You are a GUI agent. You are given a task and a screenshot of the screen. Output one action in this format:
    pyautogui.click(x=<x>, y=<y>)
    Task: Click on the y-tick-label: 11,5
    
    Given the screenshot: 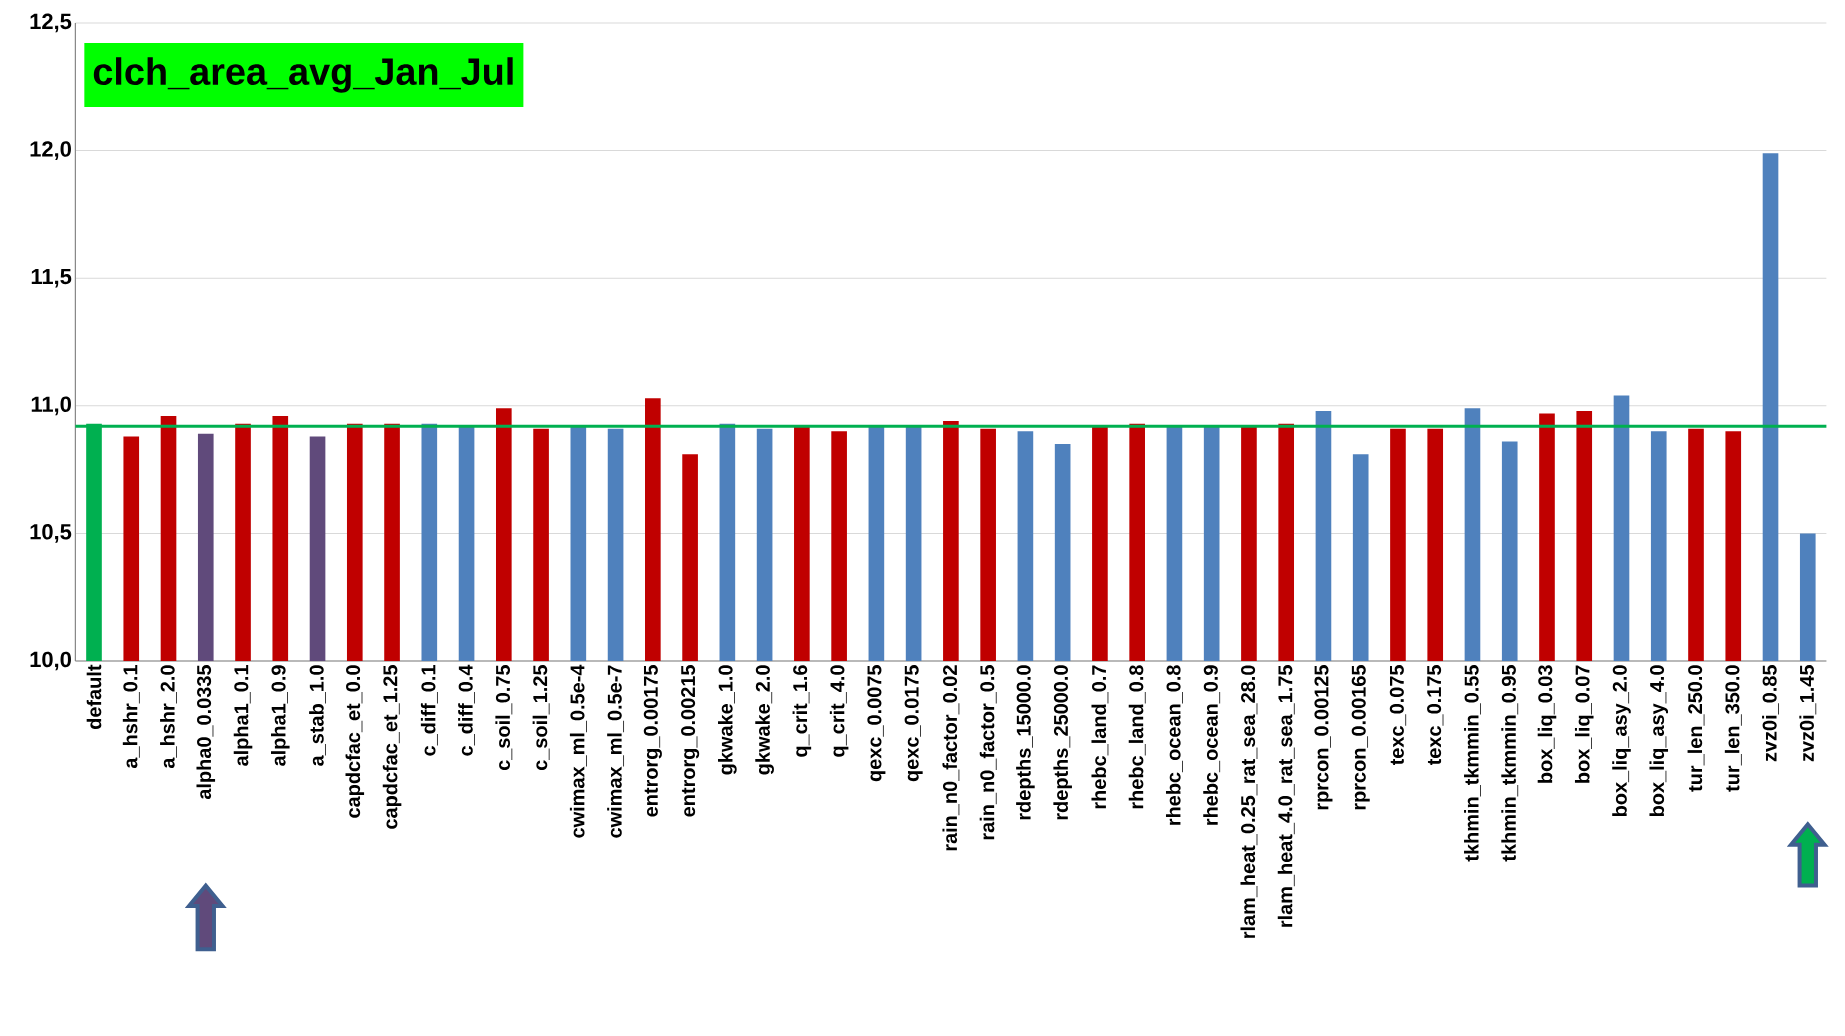 What is the action you would take?
    pyautogui.click(x=51, y=278)
    